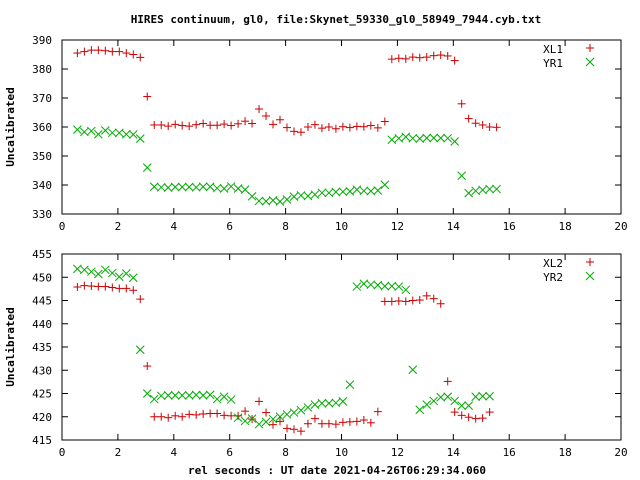 This screenshot has height=480, width=640. Describe the element at coordinates (42, 156) in the screenshot. I see `y-tick-label: 350` at that location.